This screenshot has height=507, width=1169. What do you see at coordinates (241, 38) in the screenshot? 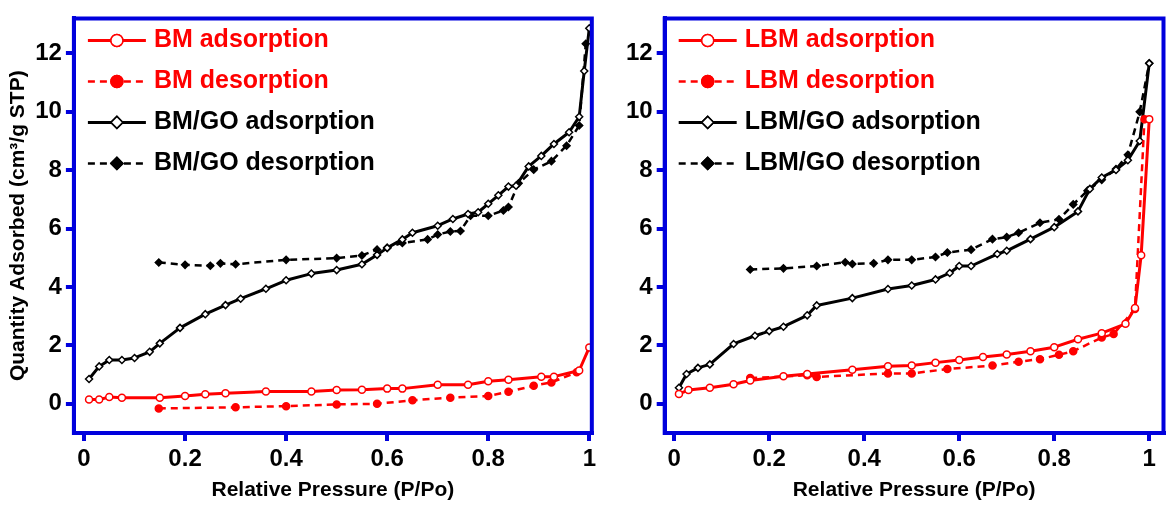
I see `legend-label: BM adsorption` at bounding box center [241, 38].